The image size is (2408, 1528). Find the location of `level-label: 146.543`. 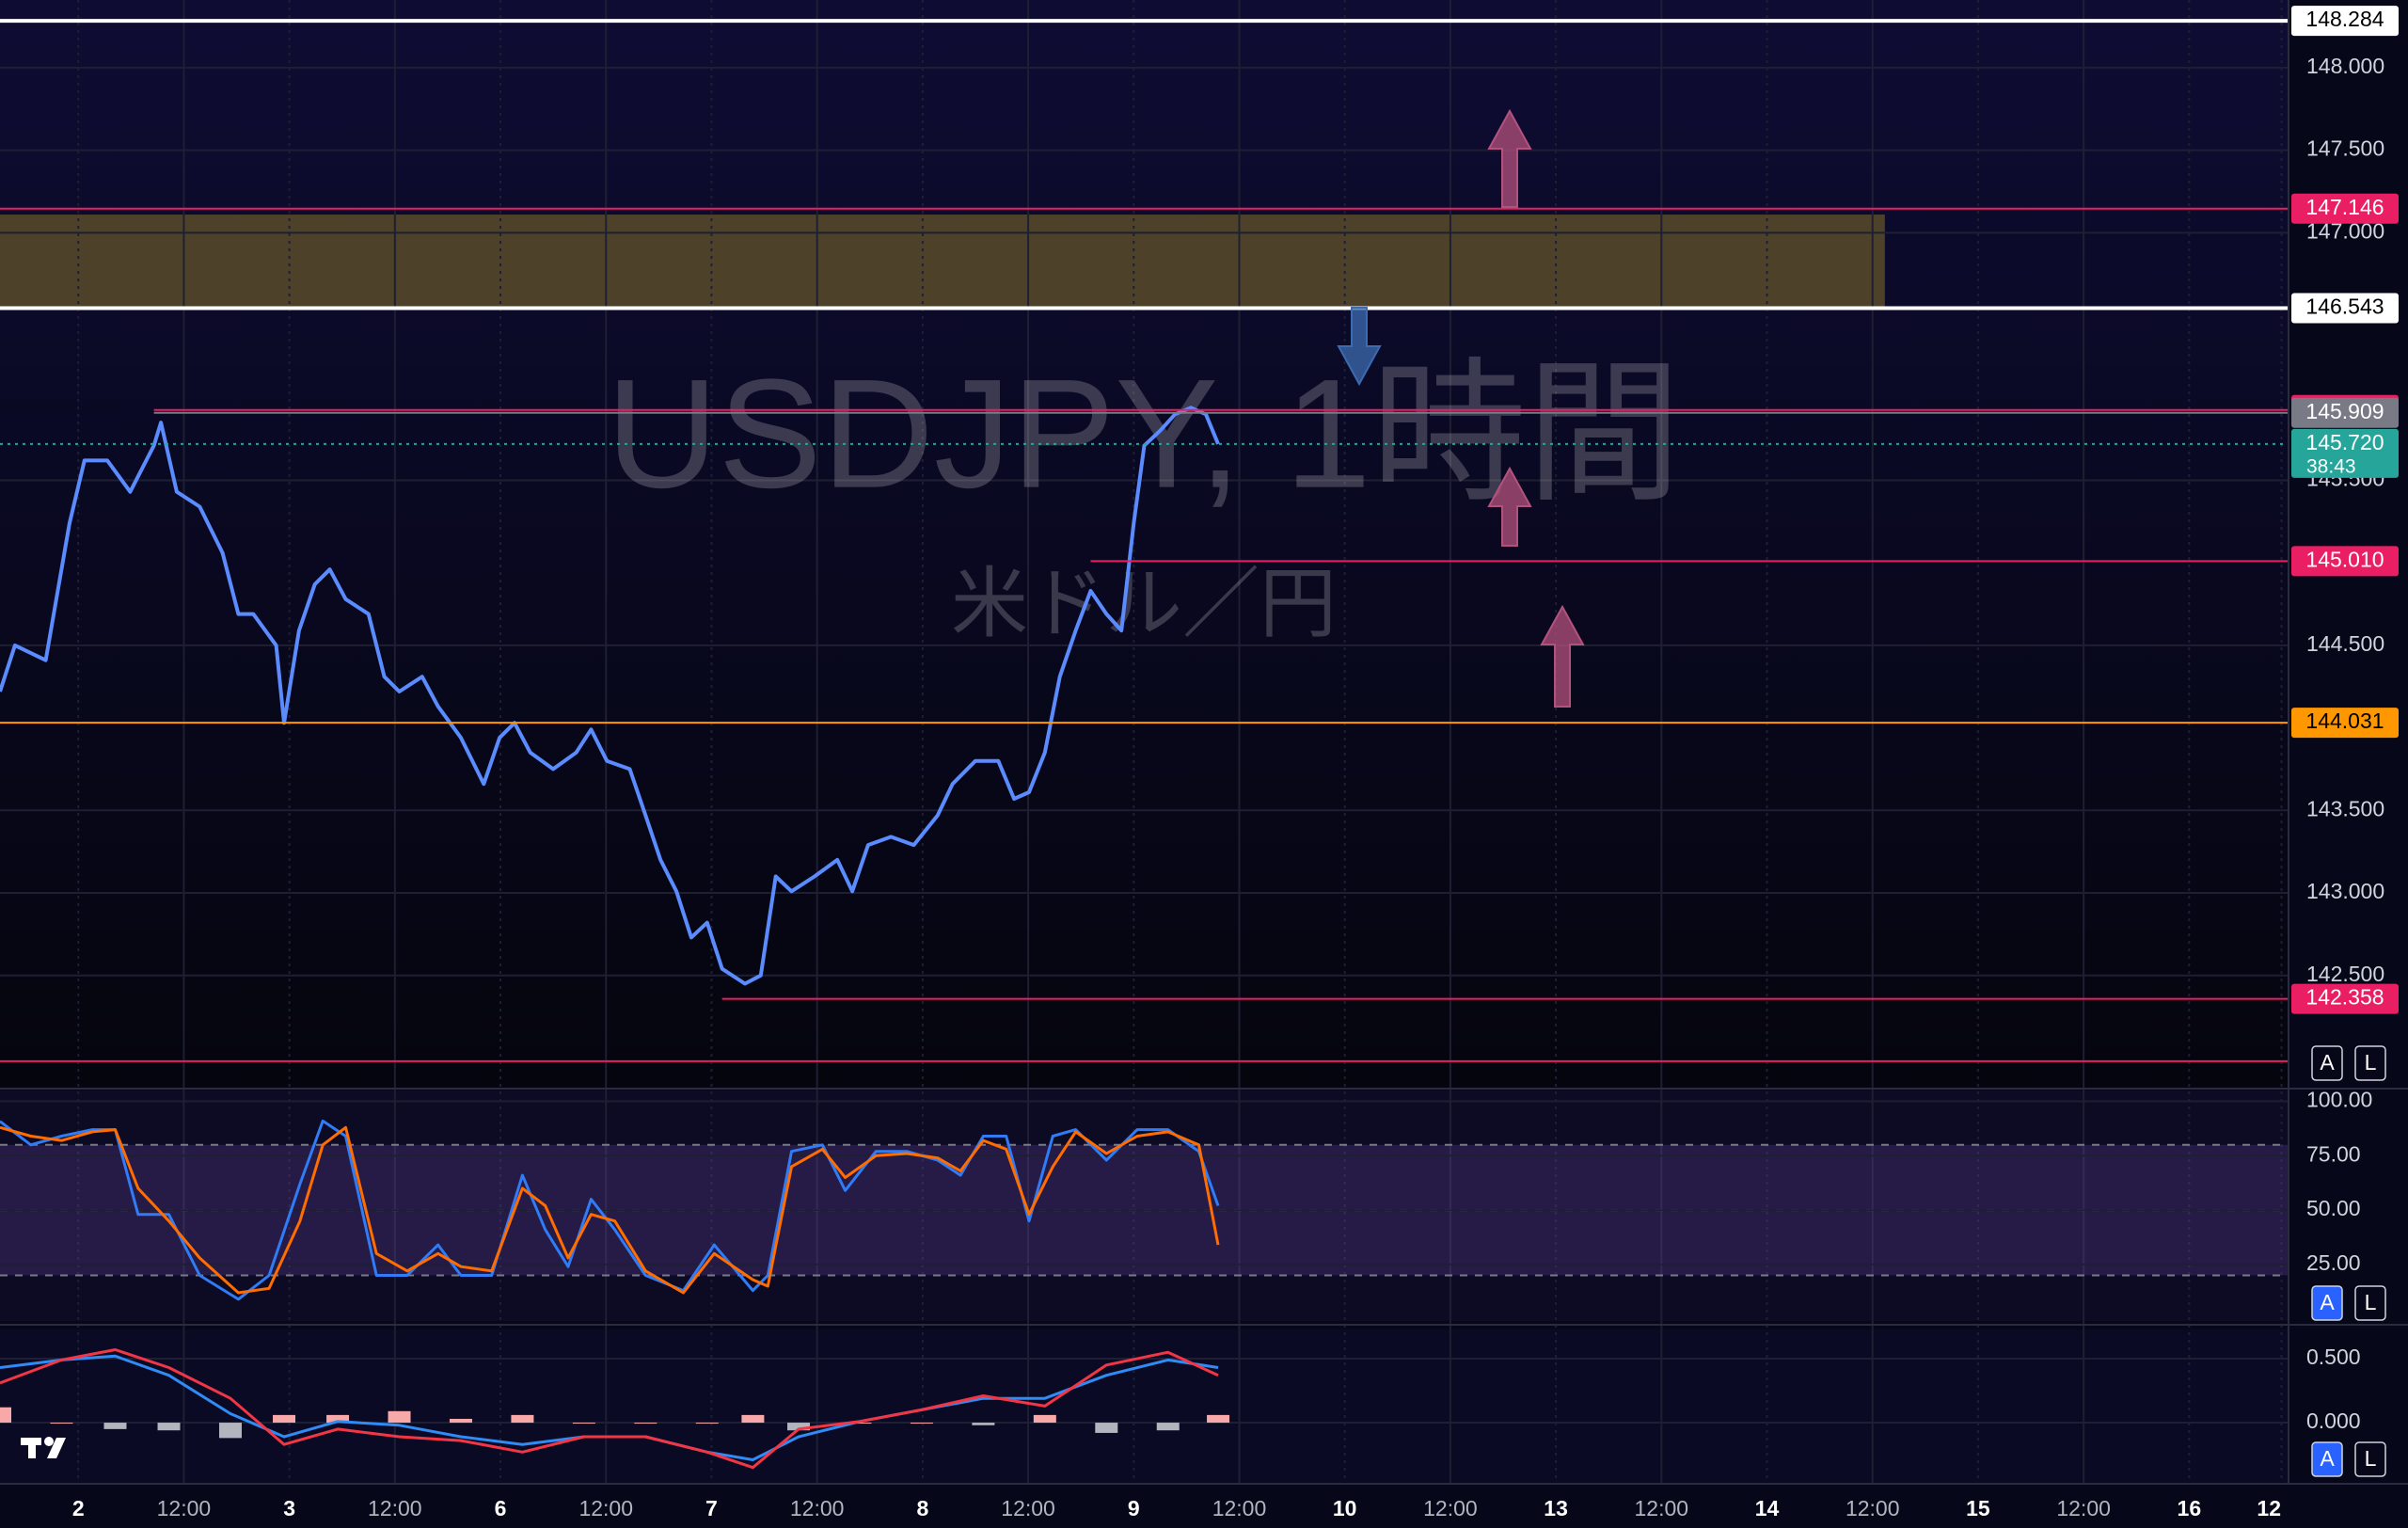

level-label: 146.543 is located at coordinates (2345, 306).